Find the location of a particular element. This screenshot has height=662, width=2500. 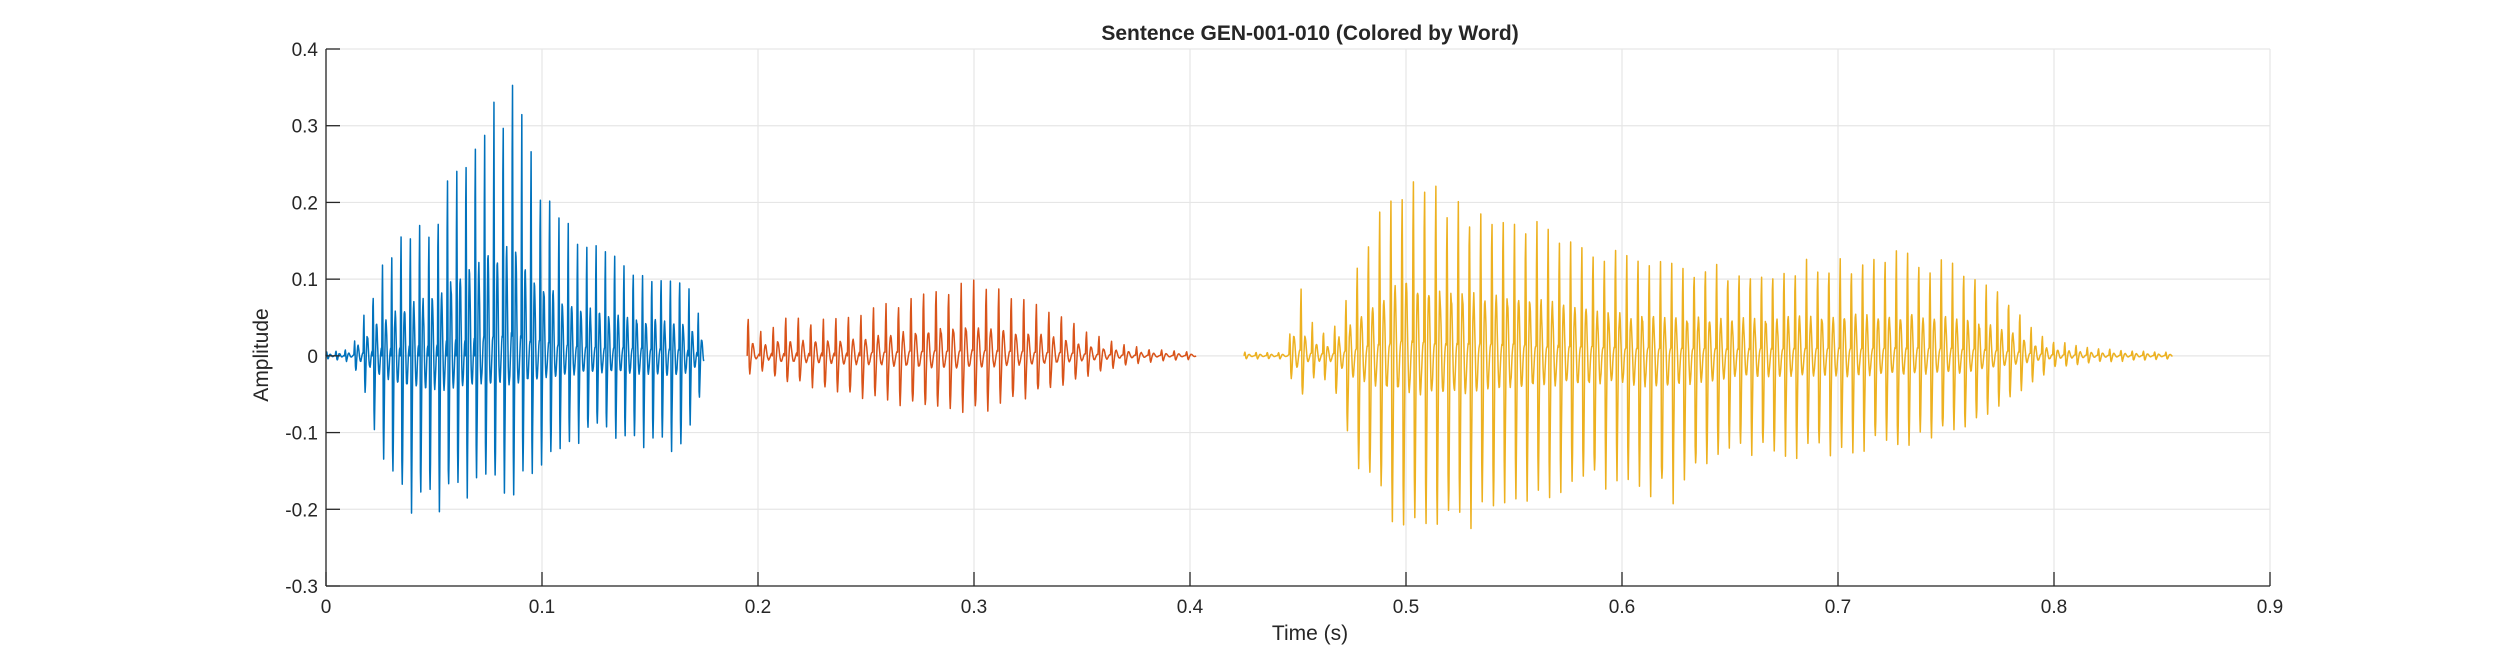

x-tick-label: 0.9 is located at coordinates (2270, 607).